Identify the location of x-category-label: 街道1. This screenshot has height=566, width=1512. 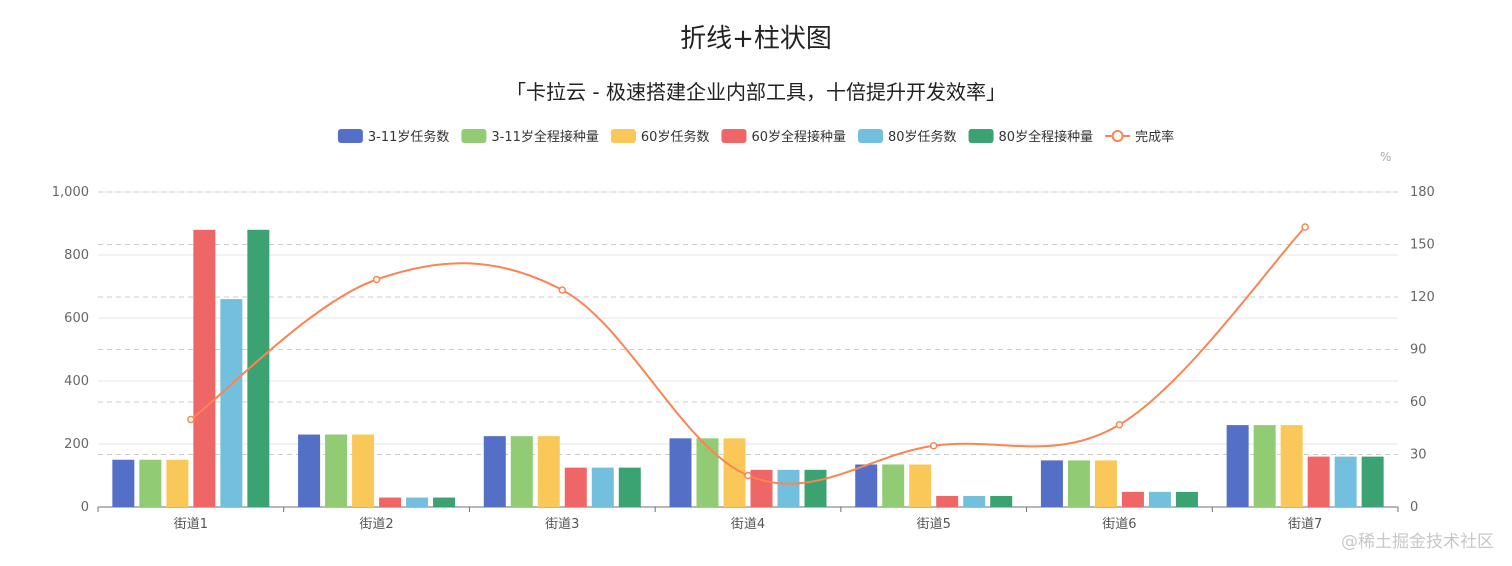
(191, 524).